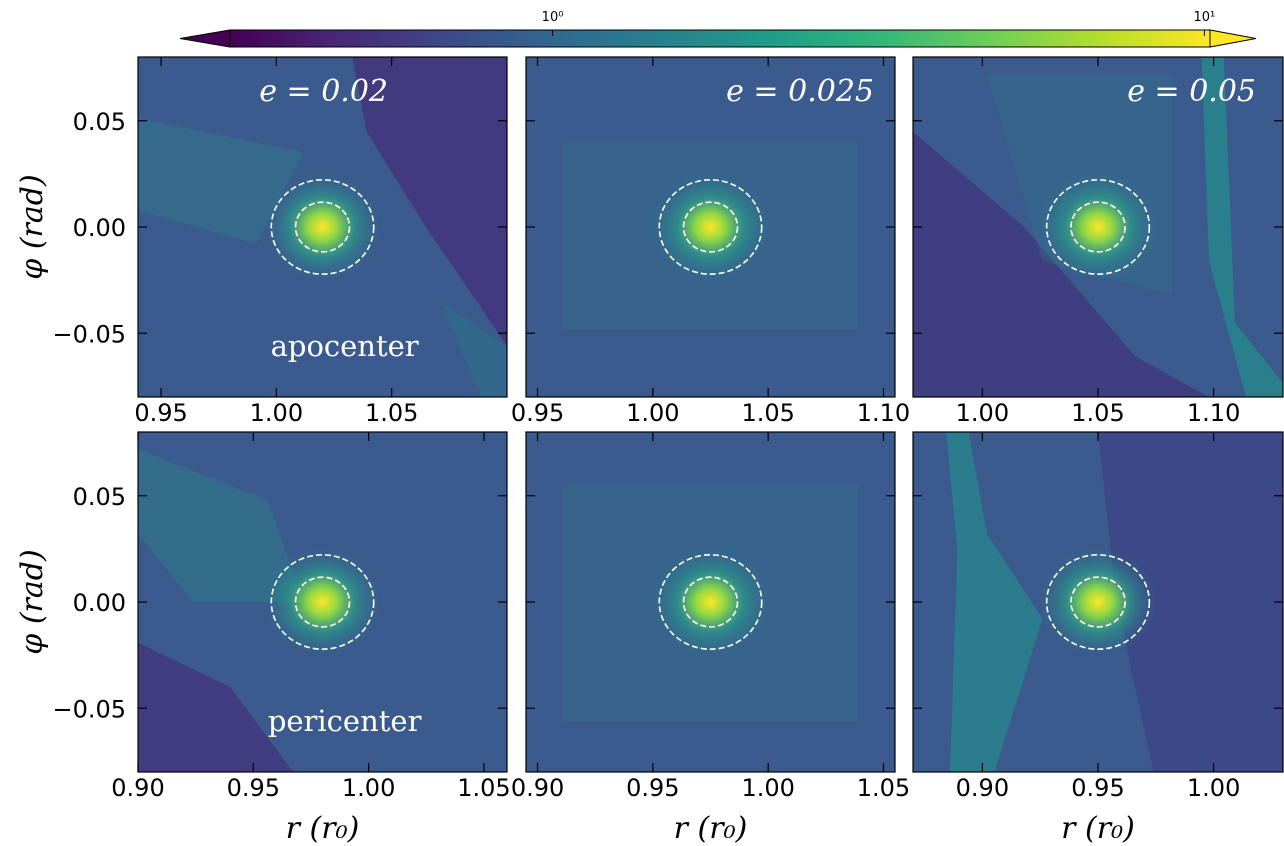  What do you see at coordinates (323, 91) in the screenshot?
I see `annotation: e = 0.02` at bounding box center [323, 91].